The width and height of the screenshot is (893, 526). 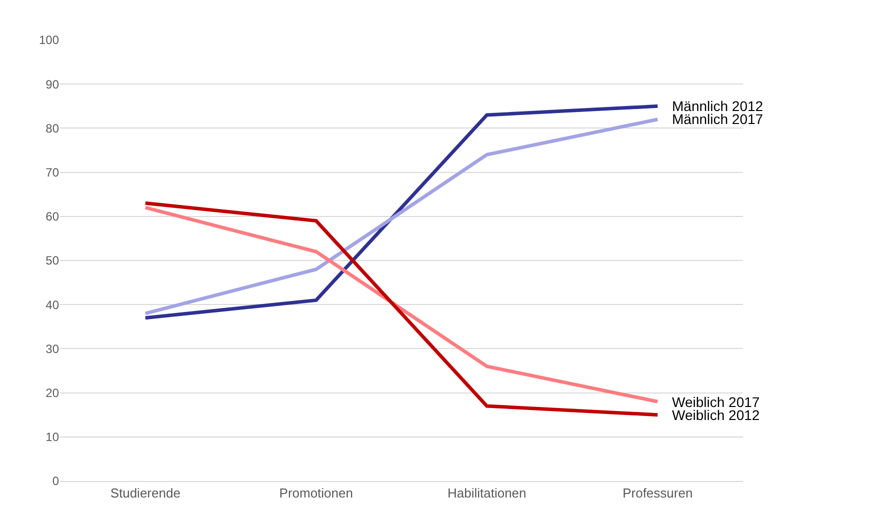 What do you see at coordinates (53, 349) in the screenshot?
I see `y-tick-label: 30` at bounding box center [53, 349].